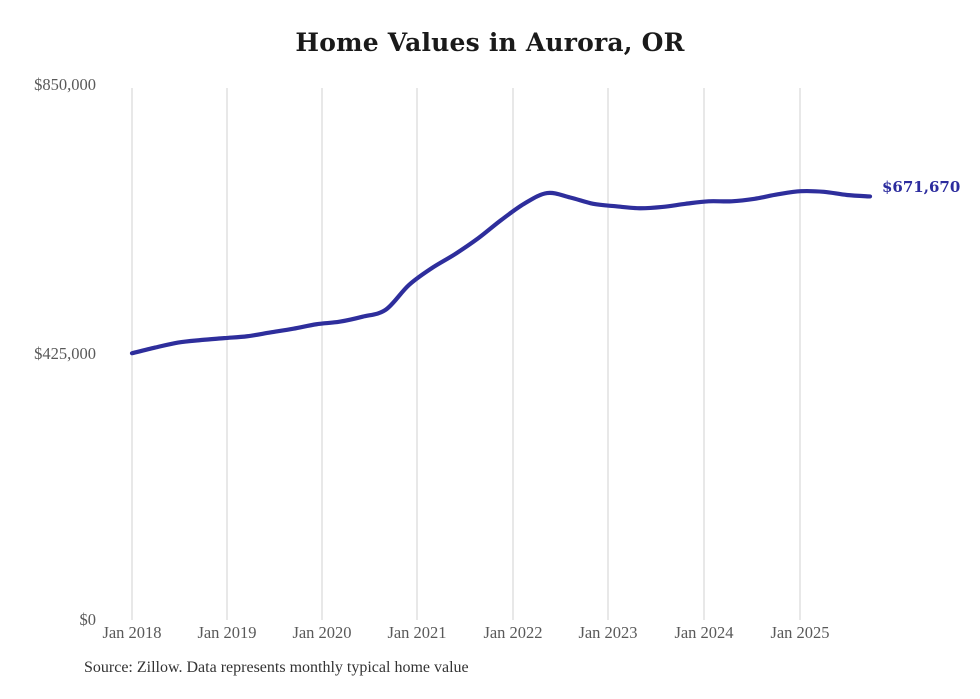 This screenshot has width=980, height=699. I want to click on x-axis-tick-jan-2020: Jan 2020, so click(322, 632).